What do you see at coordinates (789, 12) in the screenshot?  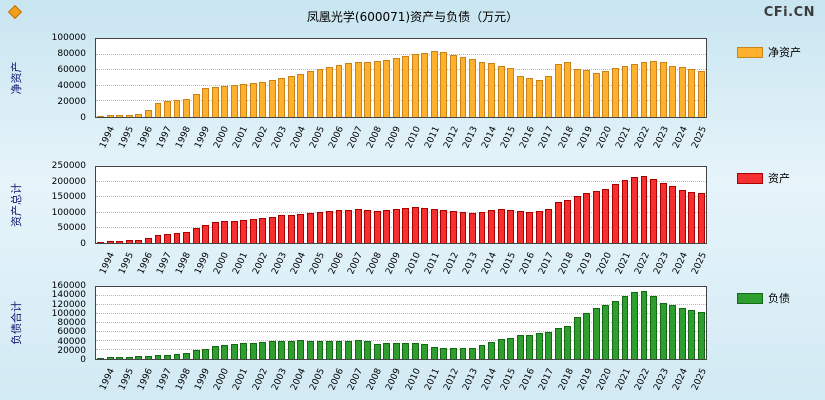 I see `cfi-cn-watermark: CFi.CN` at bounding box center [789, 12].